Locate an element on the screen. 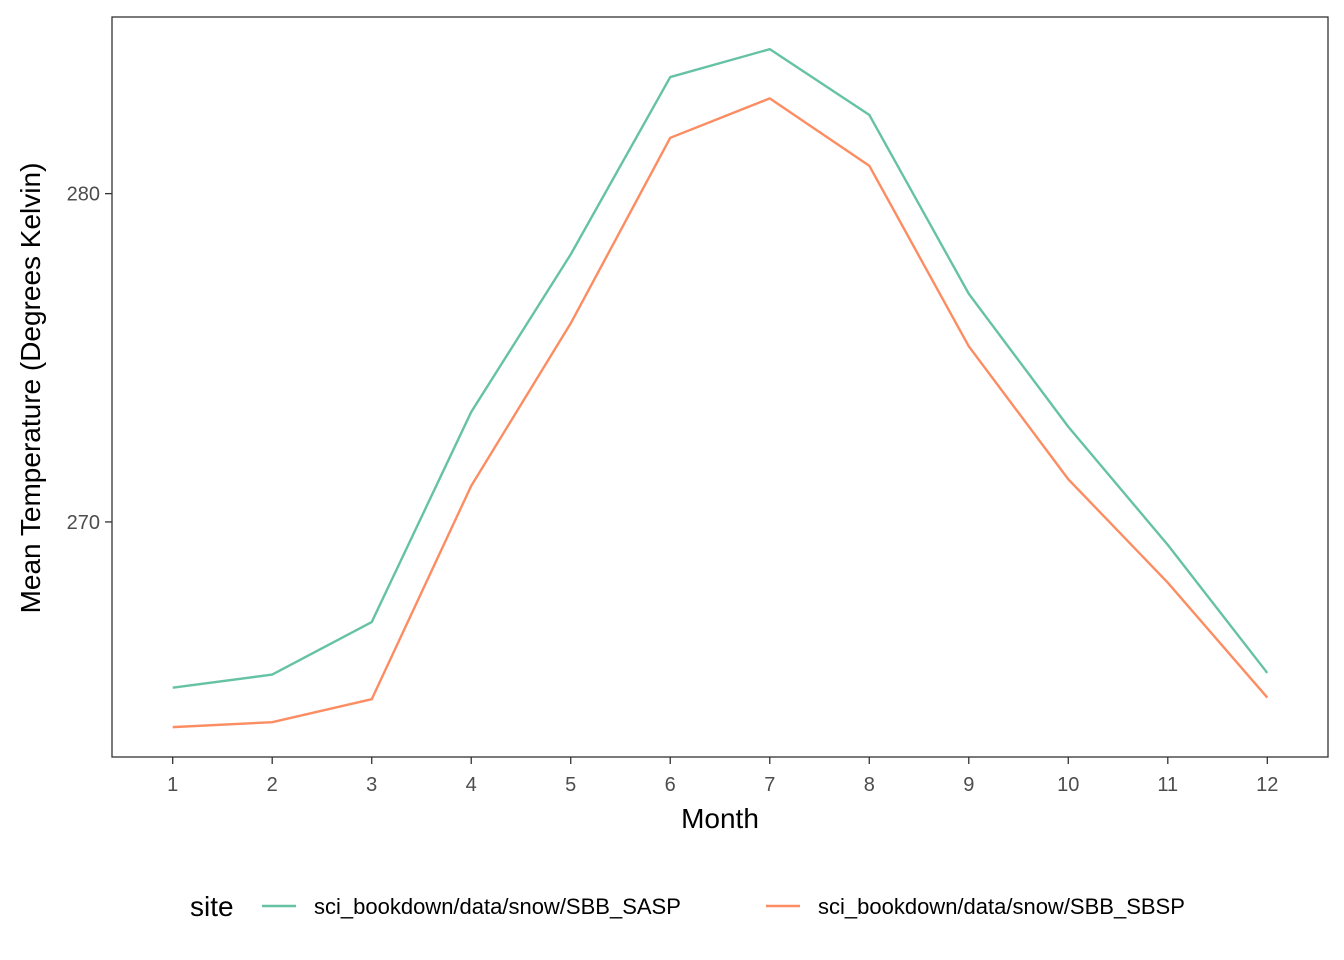  x-axis-title: Month is located at coordinates (720, 818).